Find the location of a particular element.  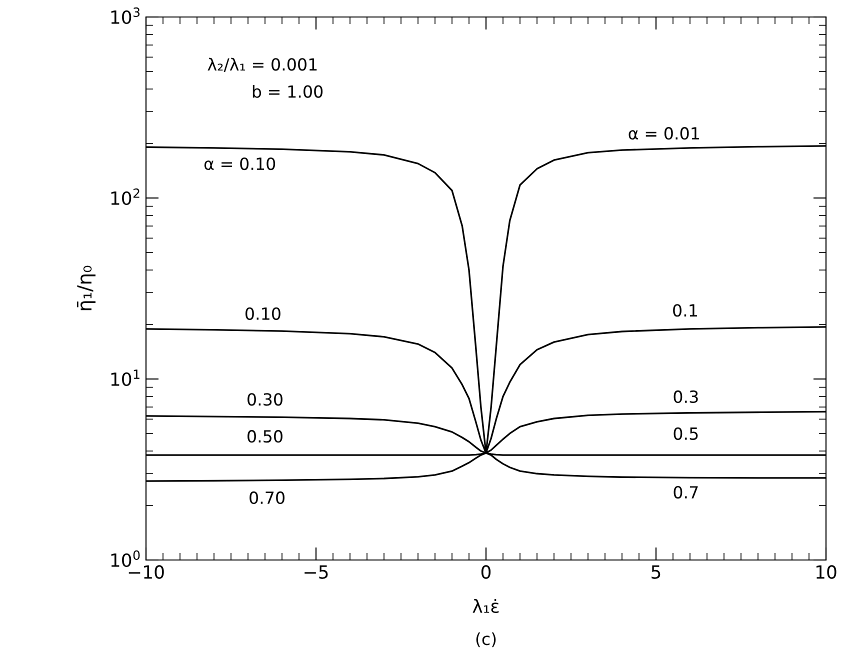

annotation: λ₂/λ₁ = 0.001 is located at coordinates (262, 65).